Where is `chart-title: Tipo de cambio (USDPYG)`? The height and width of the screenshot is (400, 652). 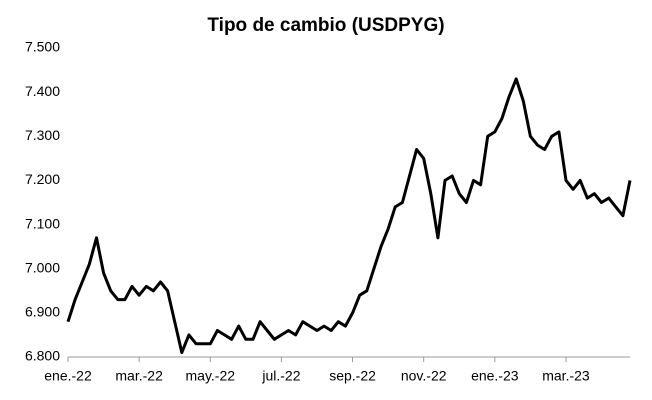 chart-title: Tipo de cambio (USDPYG) is located at coordinates (325, 25).